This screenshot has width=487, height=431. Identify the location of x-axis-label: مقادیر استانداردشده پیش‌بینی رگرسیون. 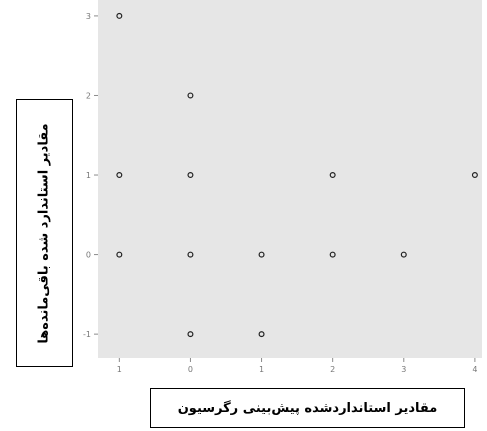
(307, 408).